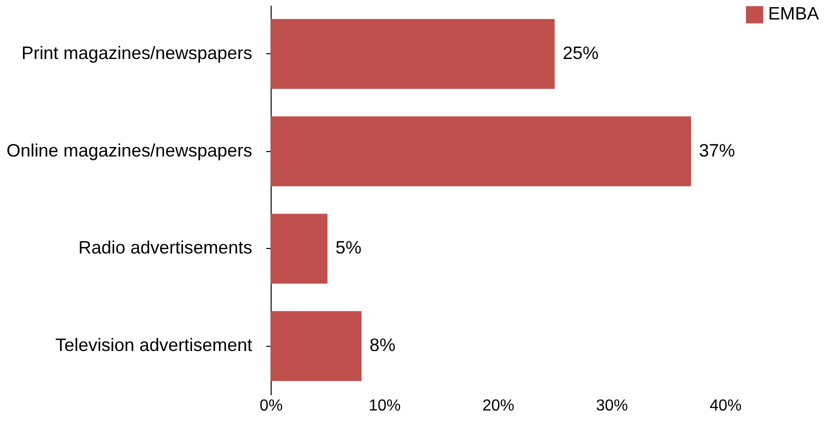  What do you see at coordinates (612, 405) in the screenshot?
I see `x-tick-label: 30%` at bounding box center [612, 405].